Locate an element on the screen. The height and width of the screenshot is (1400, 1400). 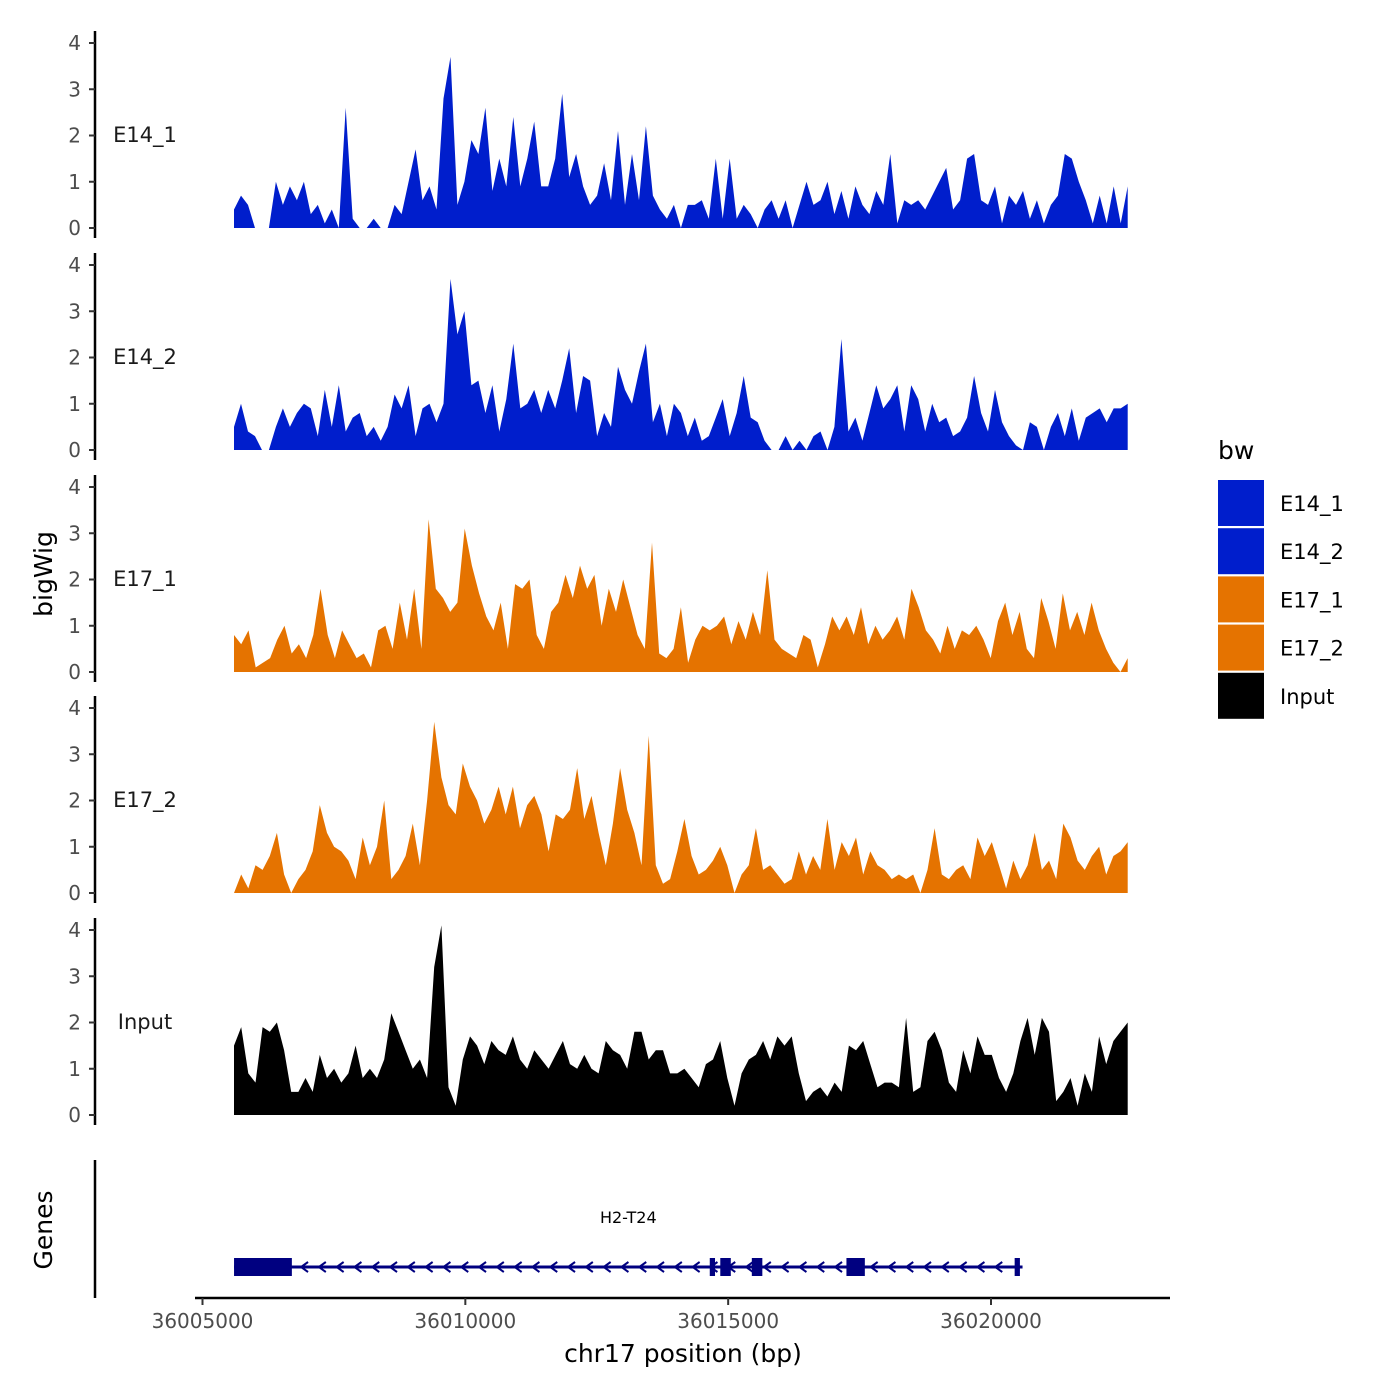
gene-name-label: H2-T24 is located at coordinates (628, 1217).